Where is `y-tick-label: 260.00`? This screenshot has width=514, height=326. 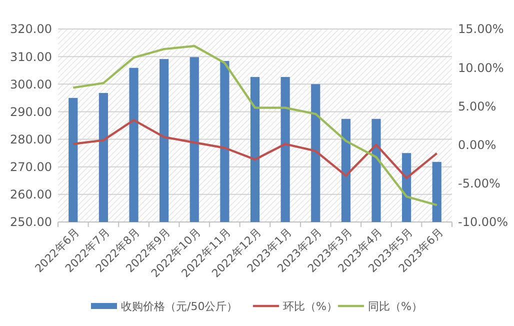
y-tick-label: 260.00 is located at coordinates (31, 195).